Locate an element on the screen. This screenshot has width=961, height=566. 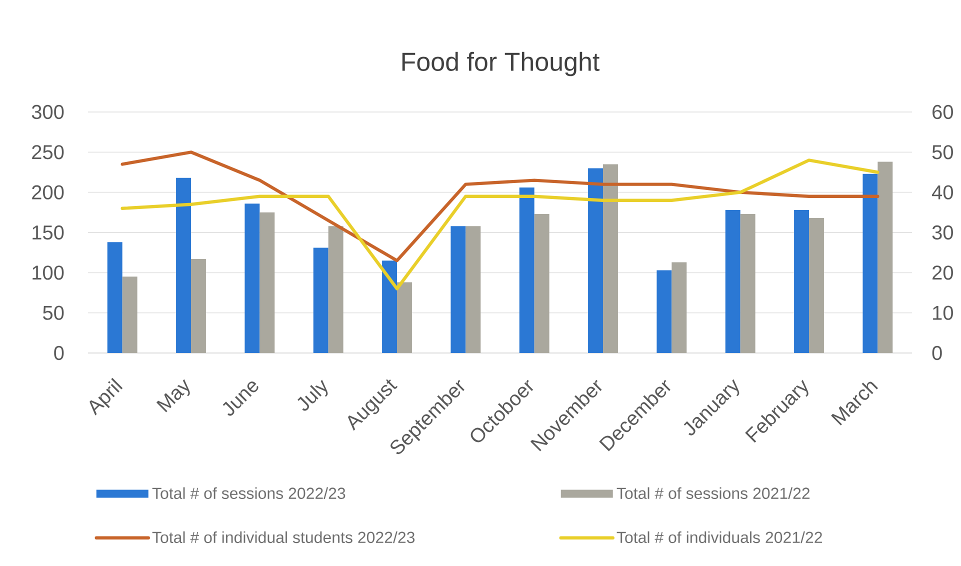
x-tick-label: May is located at coordinates (173, 395).